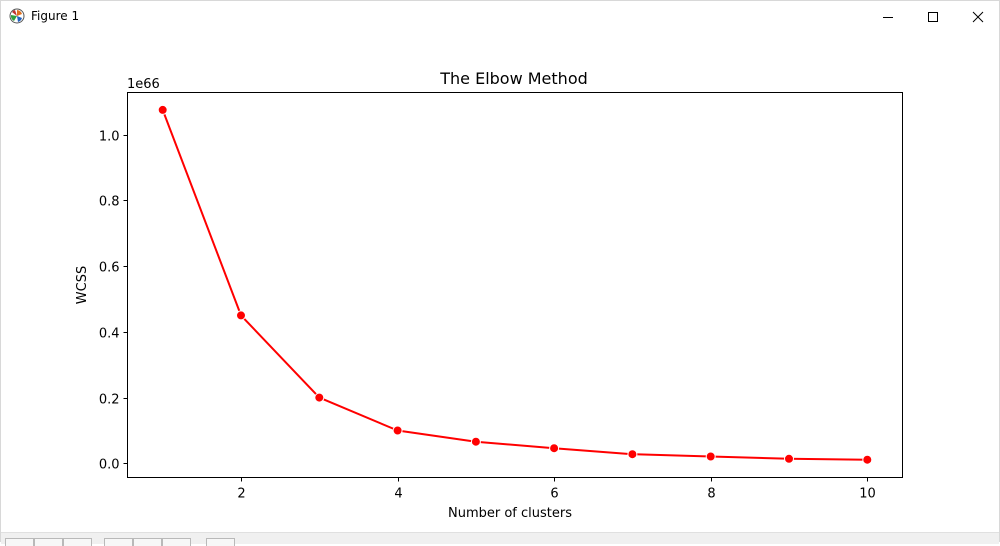 The width and height of the screenshot is (1000, 546). I want to click on matplotlib-icon, so click(17, 16).